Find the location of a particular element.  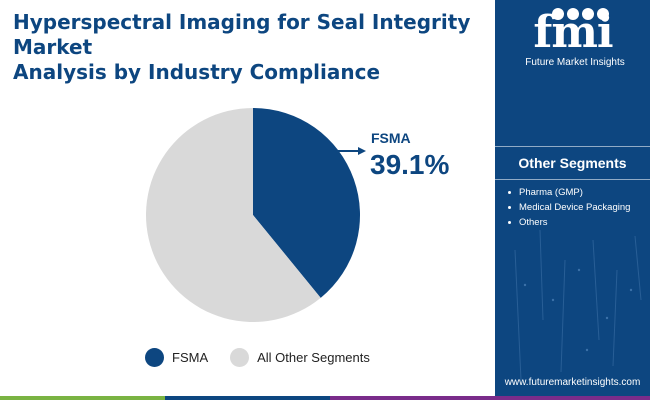

list-item: Medical Device Packaging is located at coordinates (568, 207).